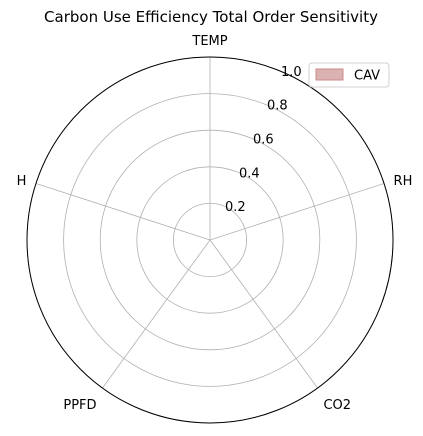  I want to click on radial-tick-label: 0.4, so click(249, 173).